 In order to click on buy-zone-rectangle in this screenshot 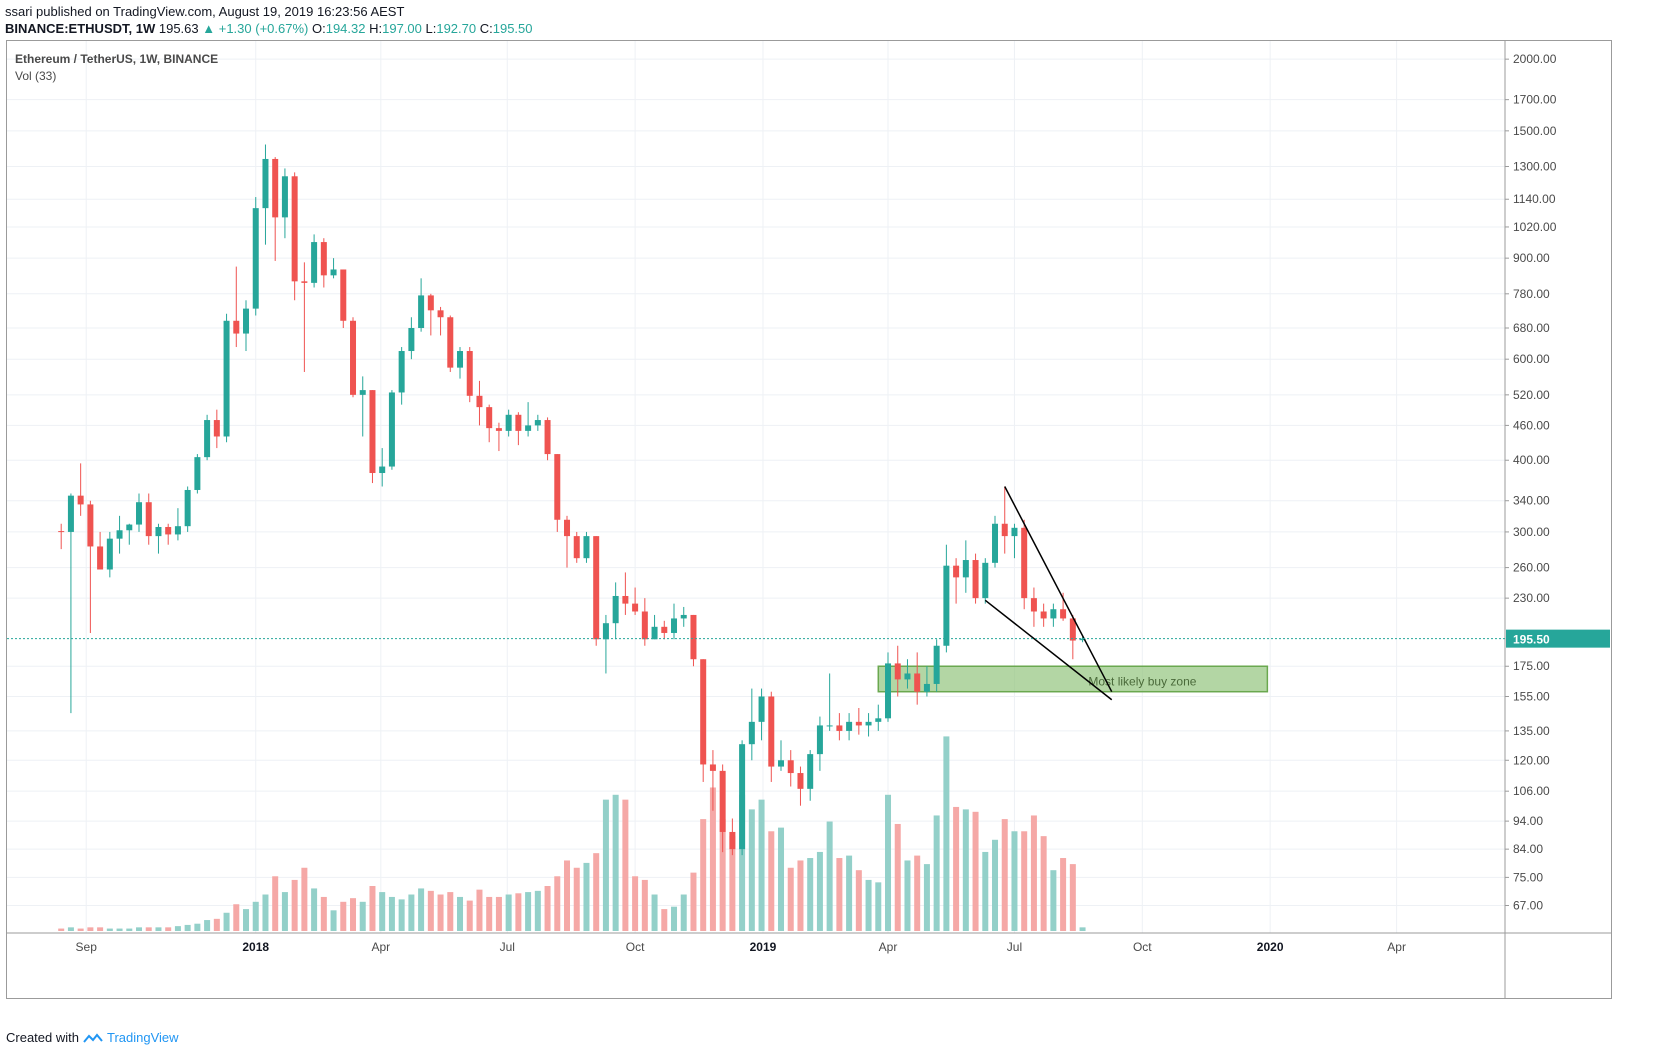, I will do `click(1073, 679)`.